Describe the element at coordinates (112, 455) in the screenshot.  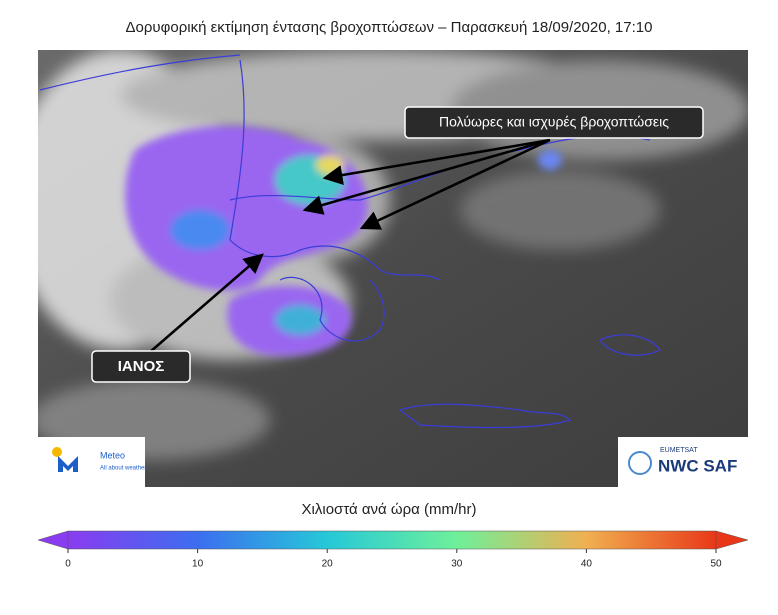
I see `logo-text: Meteo` at that location.